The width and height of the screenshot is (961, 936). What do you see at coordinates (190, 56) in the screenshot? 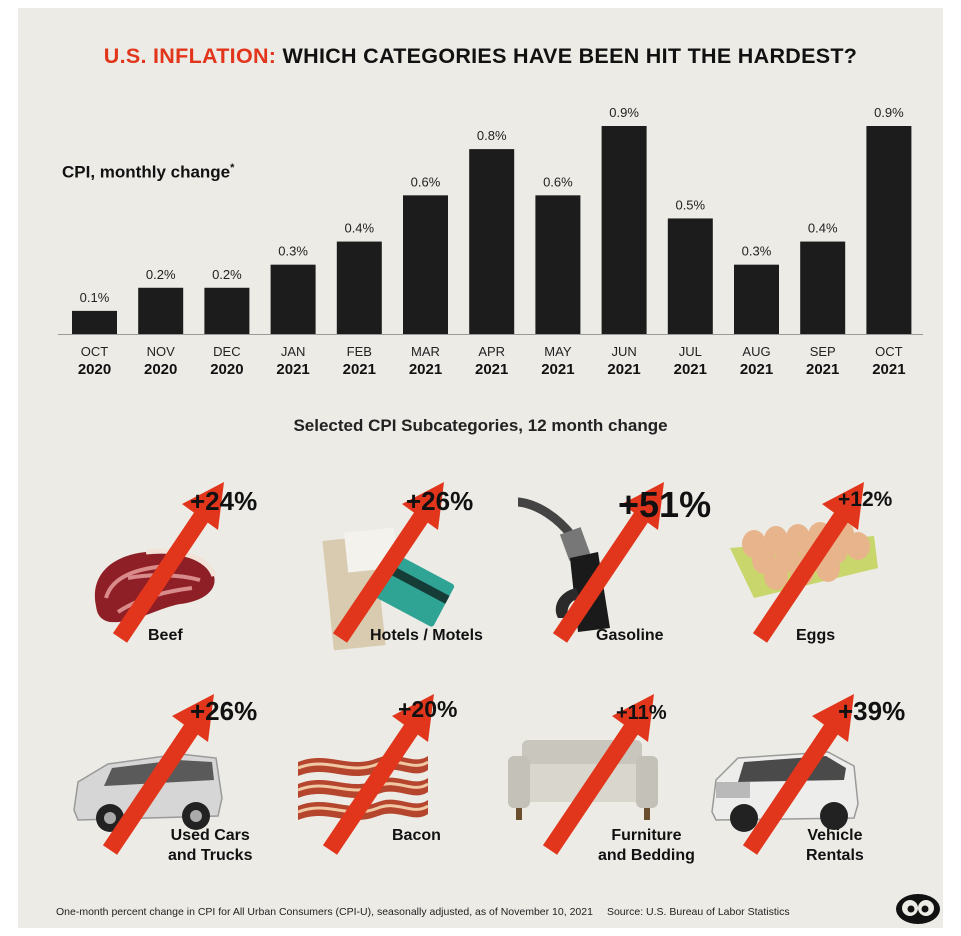
I see `title-accent: U.S. INFLATION:` at bounding box center [190, 56].